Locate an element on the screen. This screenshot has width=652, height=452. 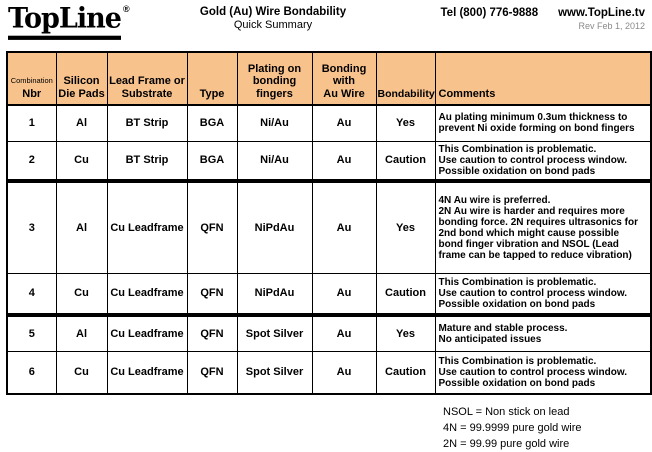
website-url: www.TopLine.tv is located at coordinates (601, 13).